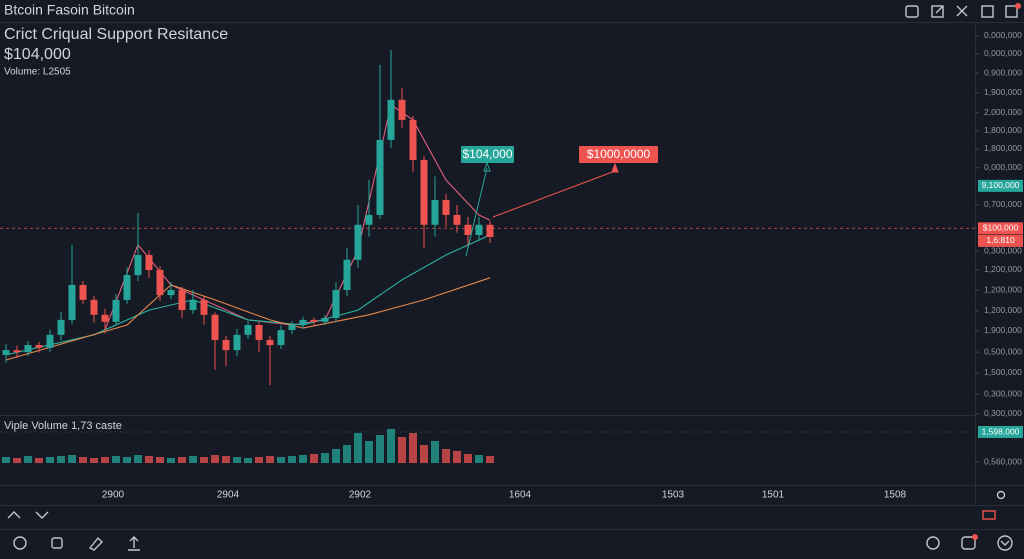 The image size is (1024, 559). I want to click on x-tick-label: 2904, so click(228, 495).